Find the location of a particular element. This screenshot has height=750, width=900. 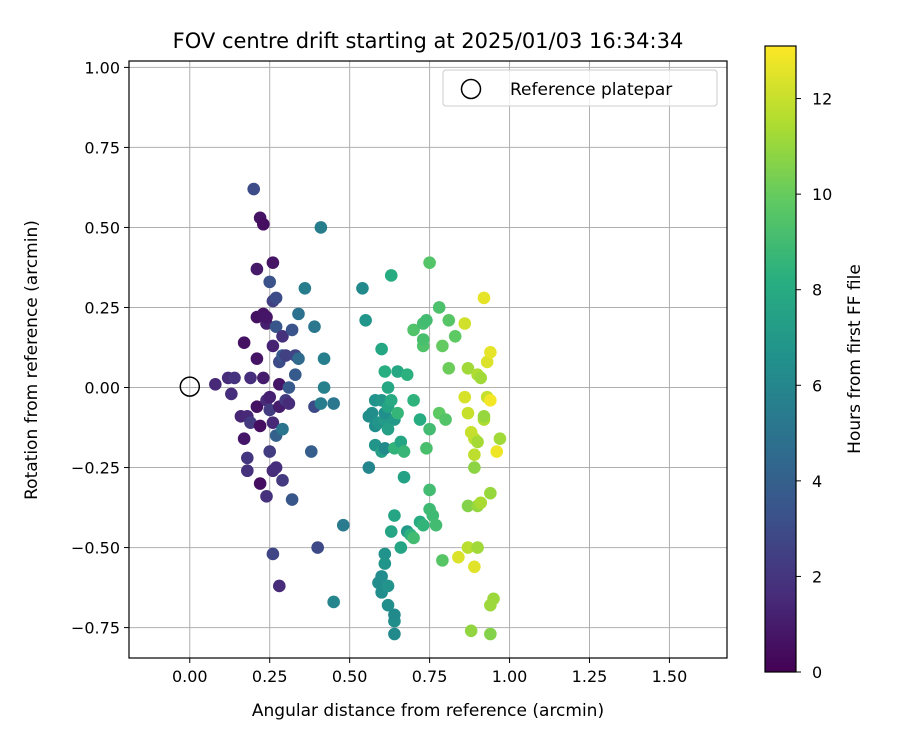

y-tick-label: −0.75 is located at coordinates (95, 628).